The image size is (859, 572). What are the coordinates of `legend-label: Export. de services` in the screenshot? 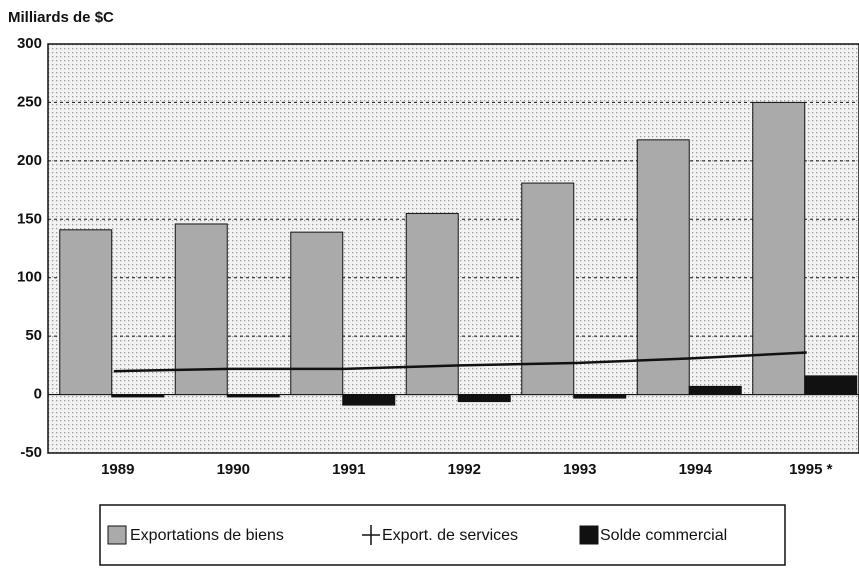 It's located at (450, 535).